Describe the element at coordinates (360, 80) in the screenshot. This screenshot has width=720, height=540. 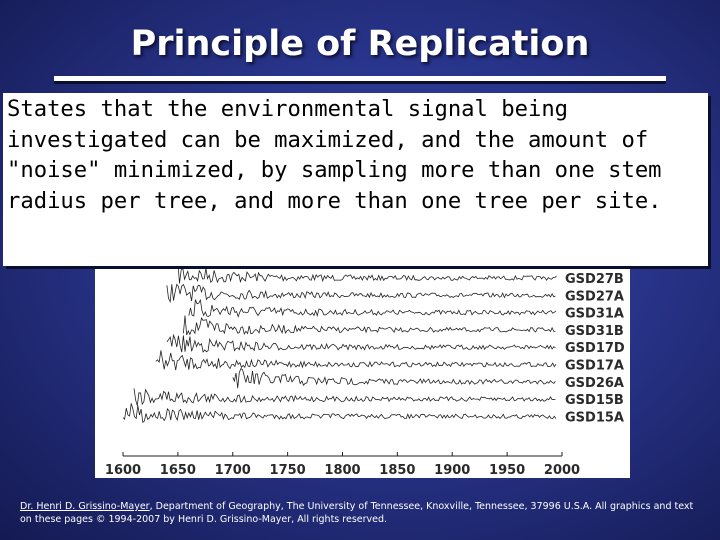
I see `title-underline` at that location.